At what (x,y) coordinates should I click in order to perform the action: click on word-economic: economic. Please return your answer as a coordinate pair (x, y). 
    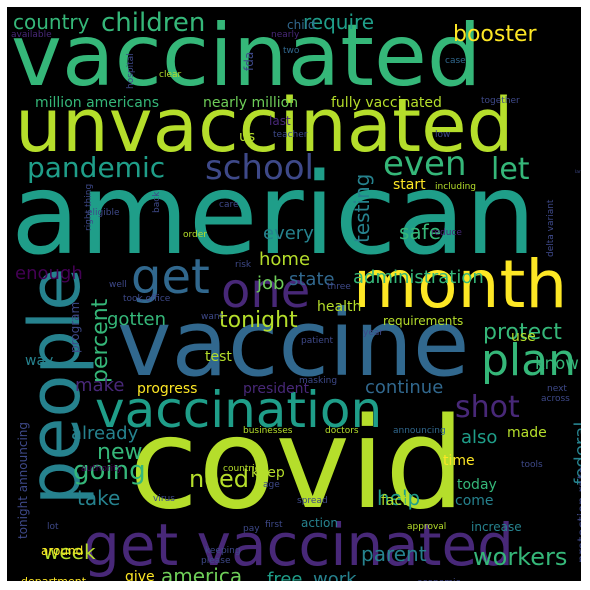
    Looking at the image, I should click on (438, 579).